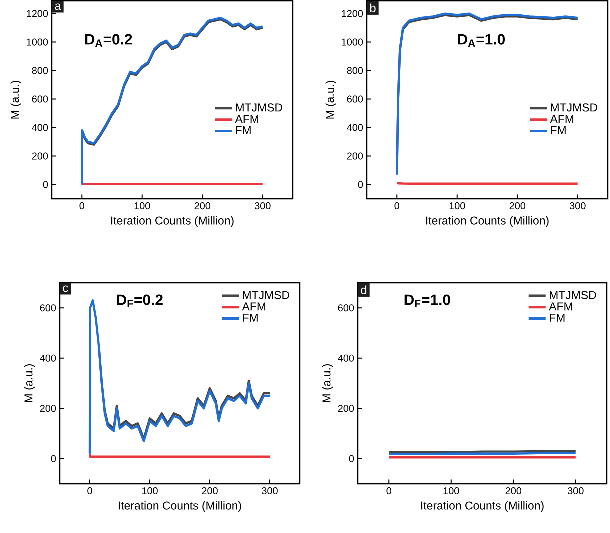 This screenshot has height=533, width=610. What do you see at coordinates (482, 40) in the screenshot?
I see `annotation: D$_{A}$=1.0` at bounding box center [482, 40].